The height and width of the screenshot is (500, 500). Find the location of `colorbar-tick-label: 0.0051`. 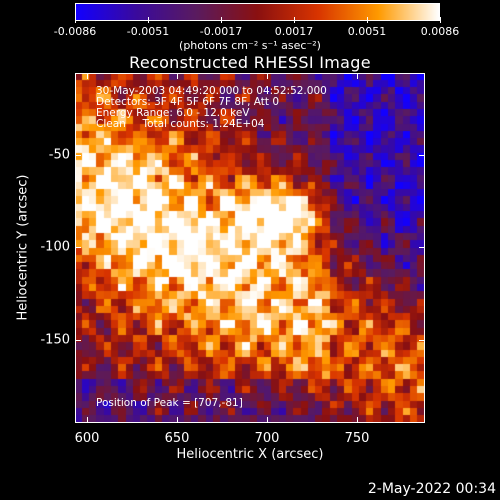

colorbar-tick-label: 0.0051 is located at coordinates (367, 31).